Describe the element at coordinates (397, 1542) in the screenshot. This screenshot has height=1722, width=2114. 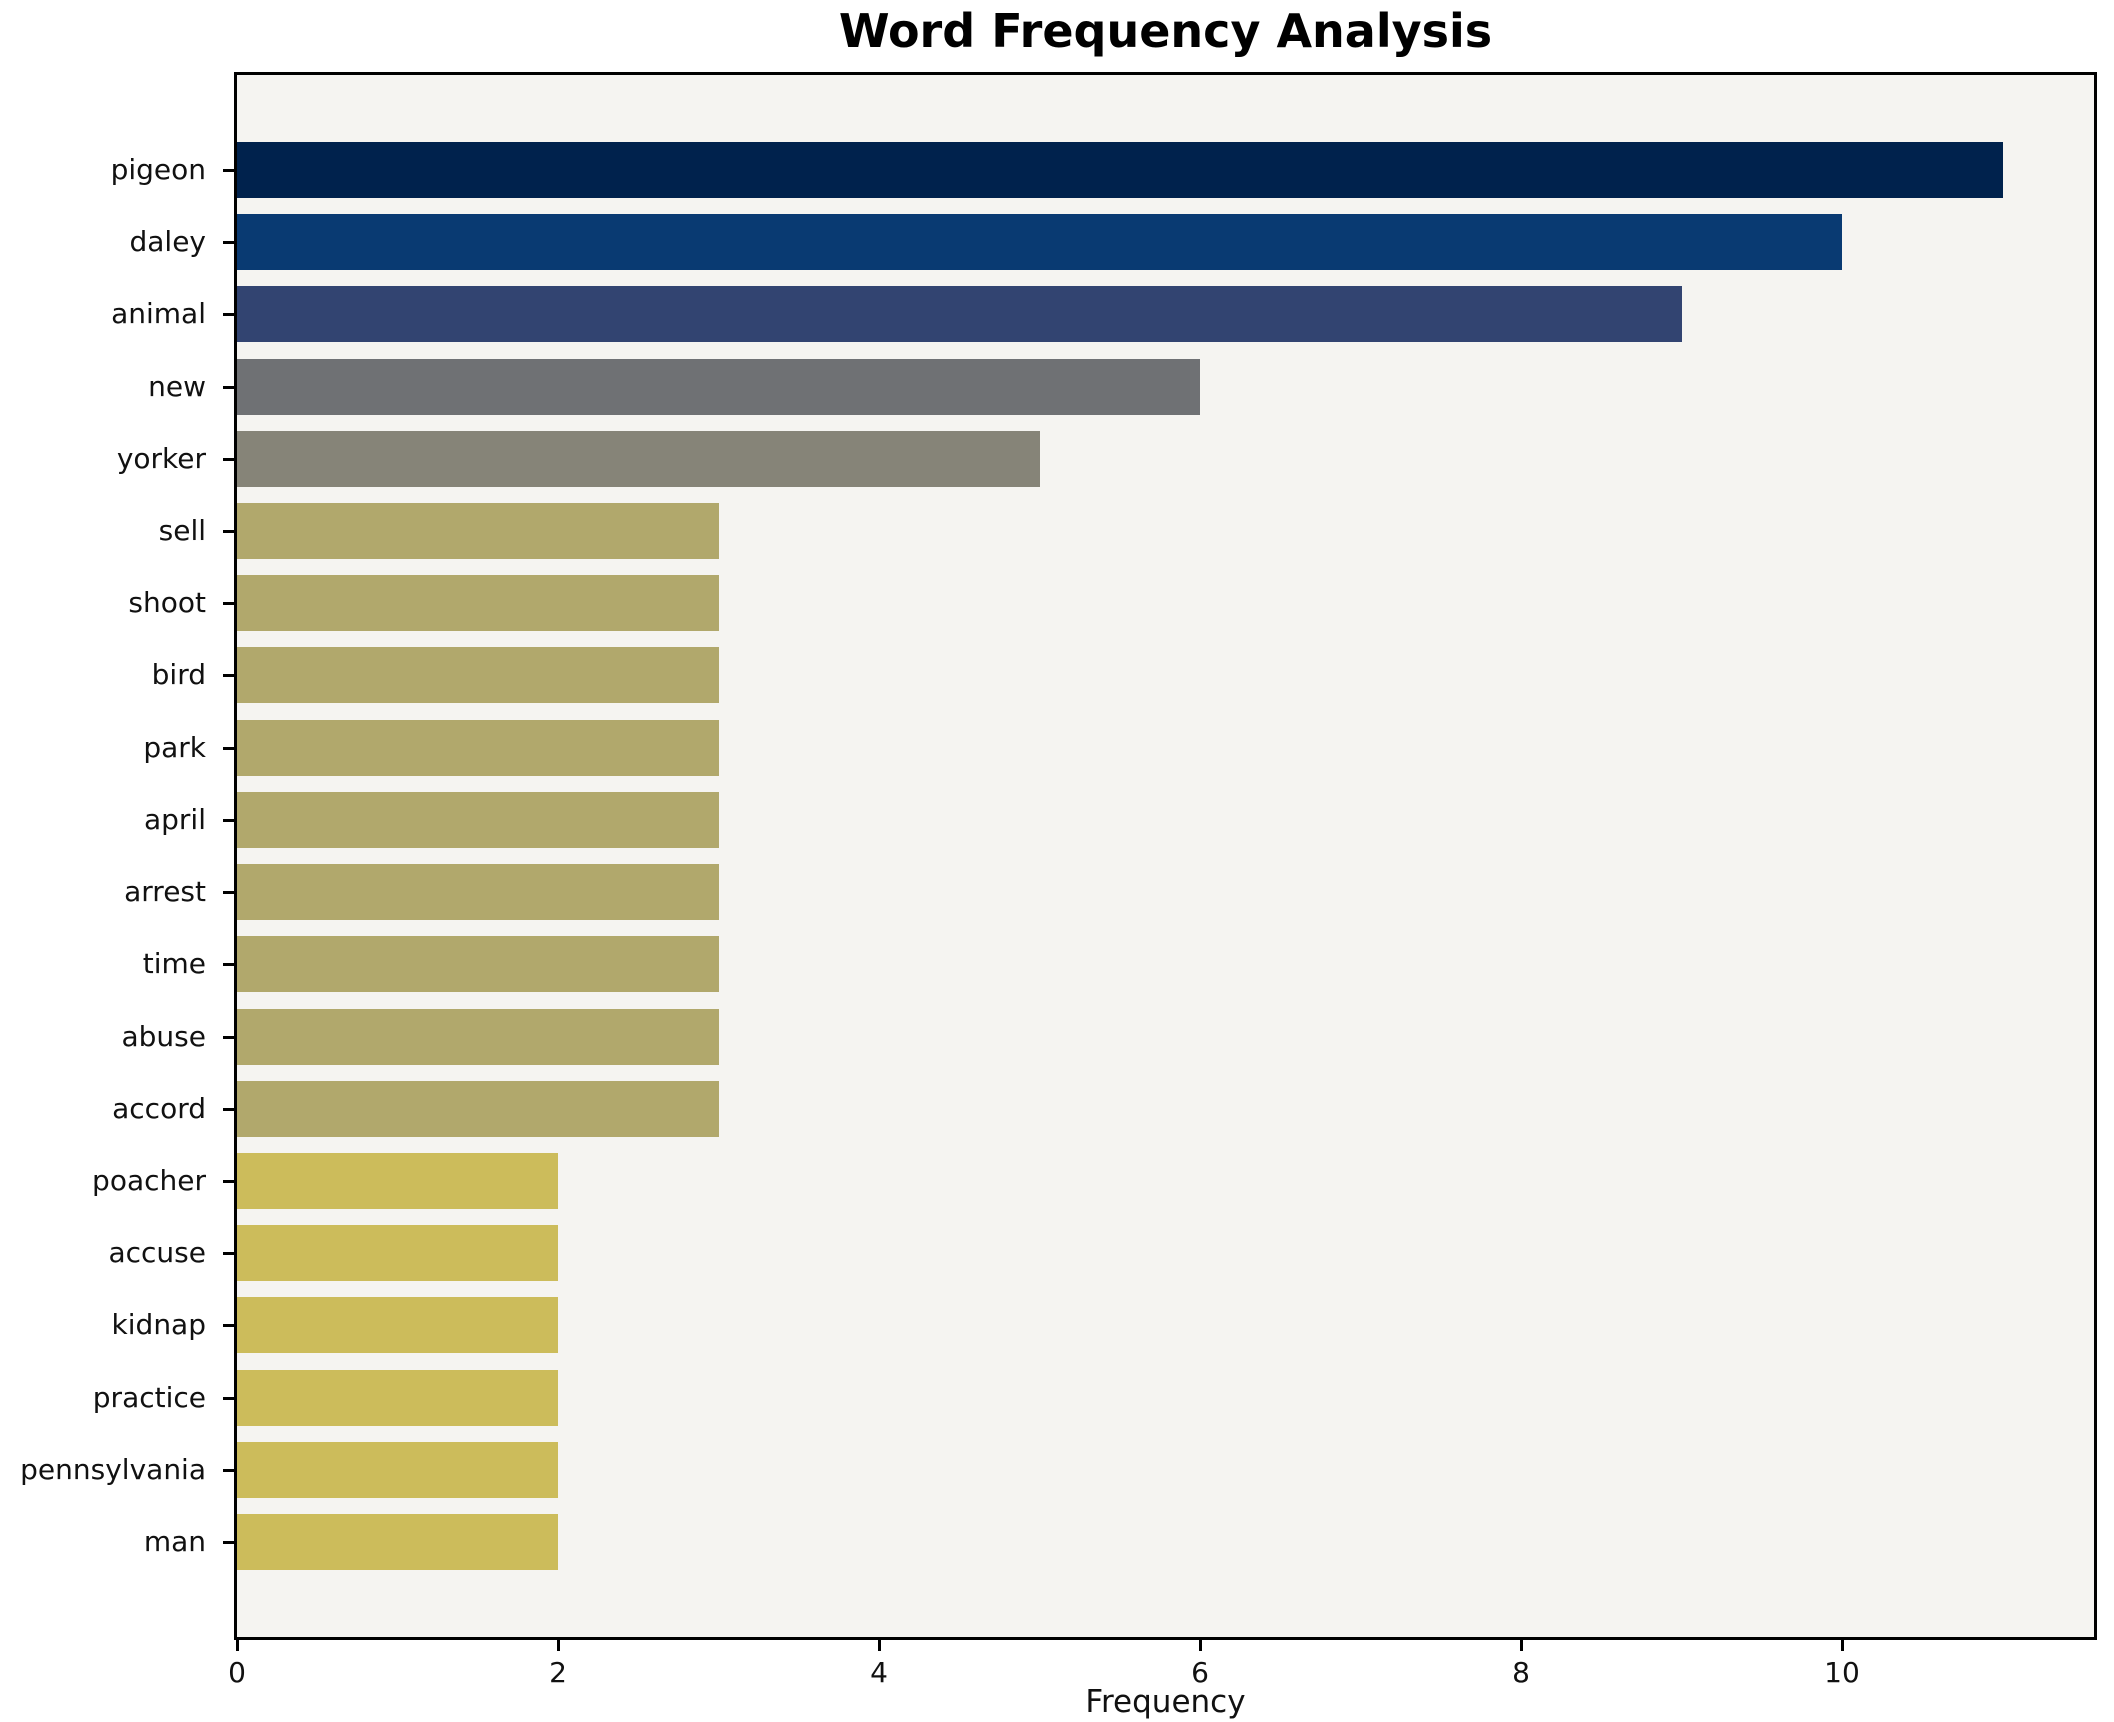
I see `bar-man` at that location.